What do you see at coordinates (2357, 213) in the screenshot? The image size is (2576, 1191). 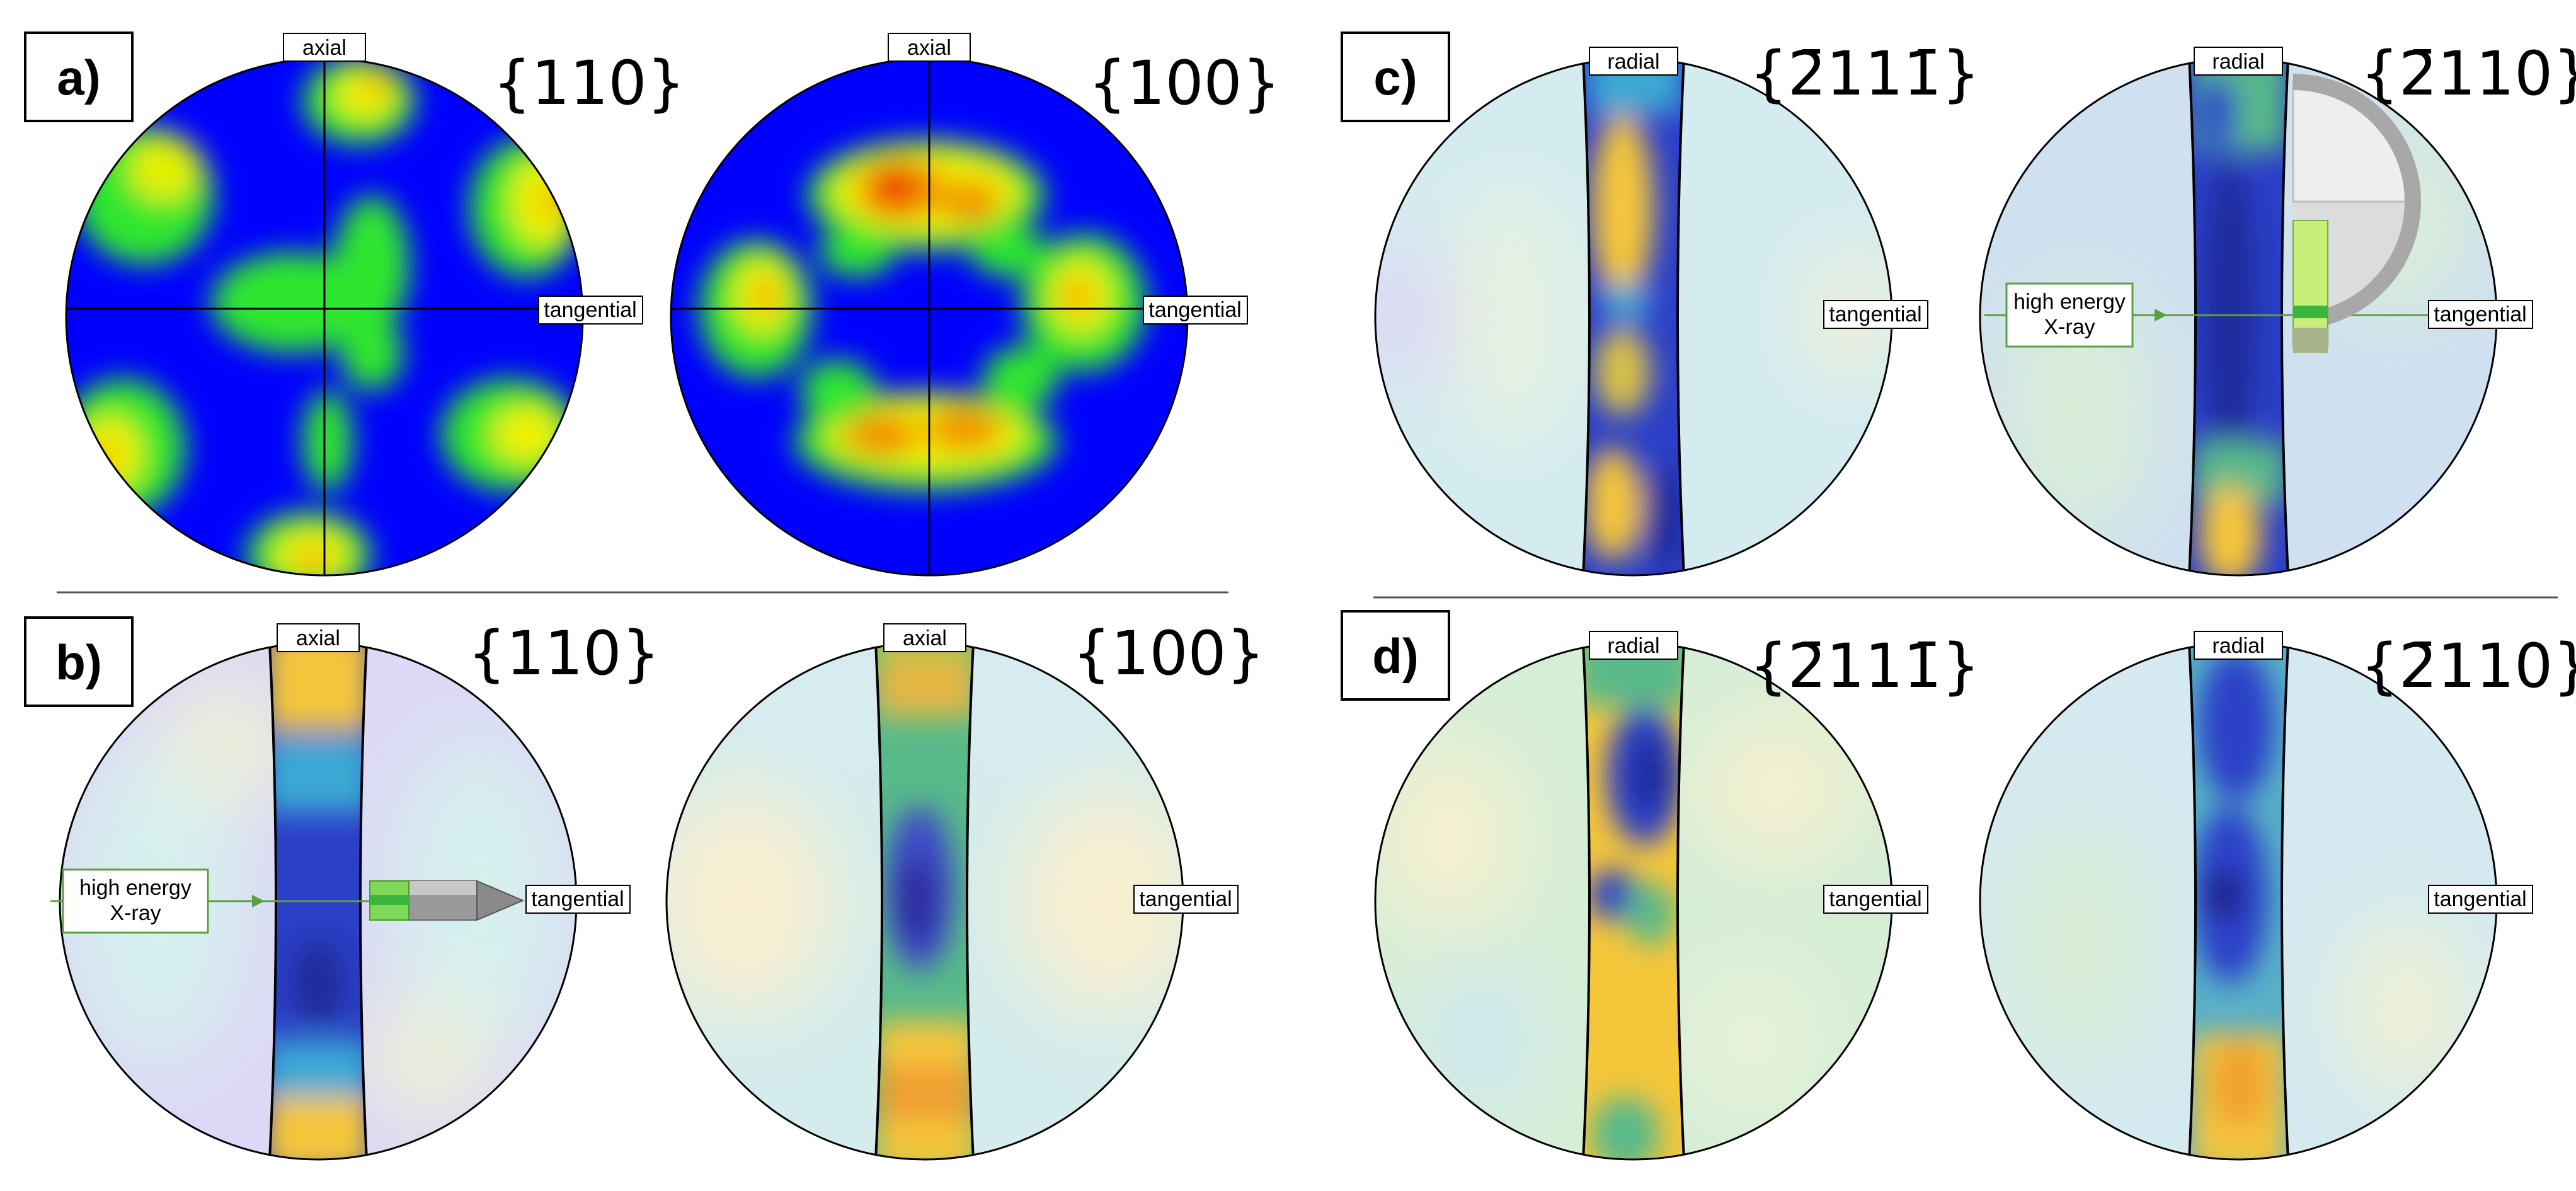 I see `sample-half-disc` at bounding box center [2357, 213].